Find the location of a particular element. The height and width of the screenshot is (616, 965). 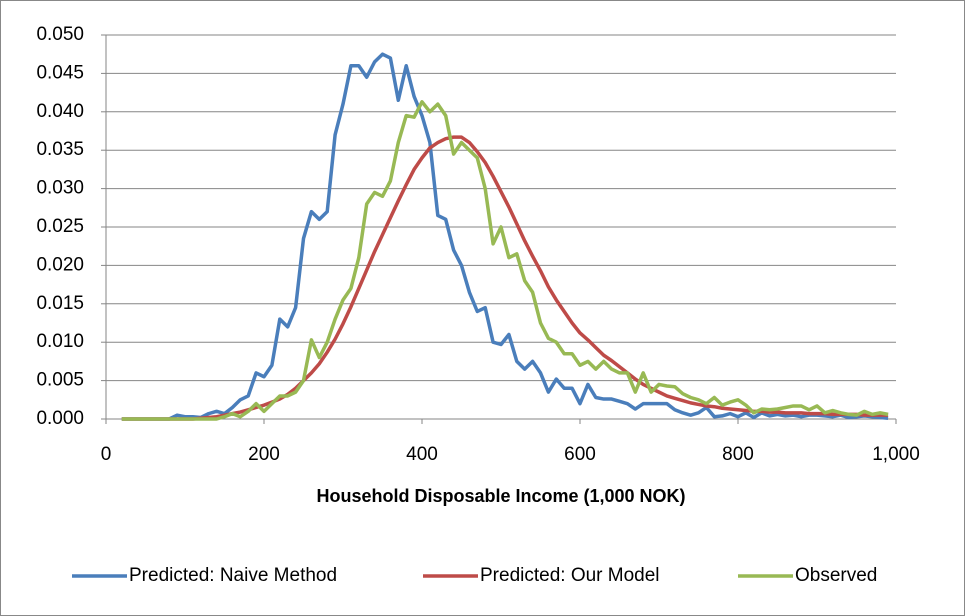

legend-label: Predicted: Naive Method is located at coordinates (233, 575).